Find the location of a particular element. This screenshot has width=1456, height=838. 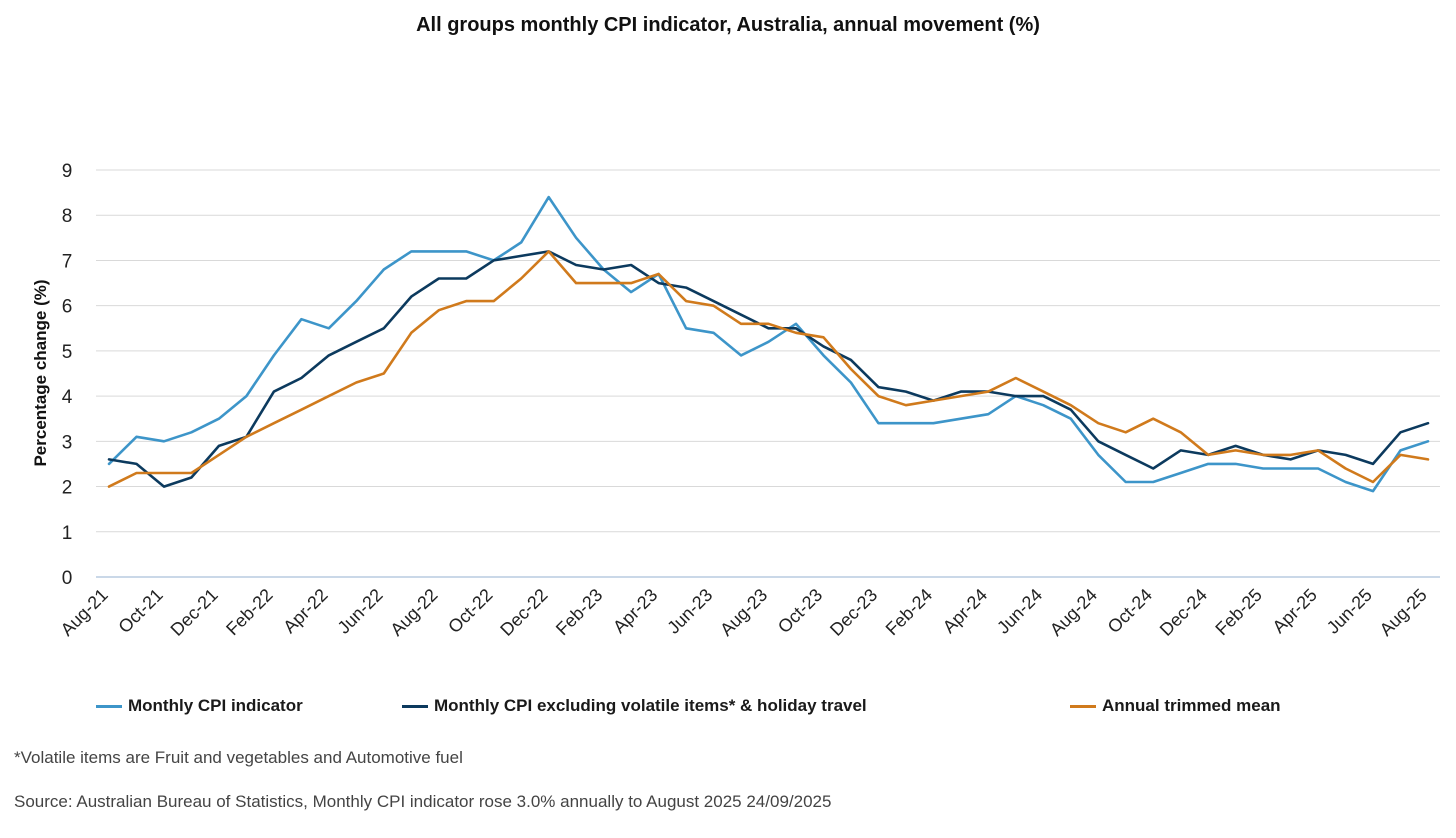

x-tick-label: Apr-25 is located at coordinates (1295, 611).